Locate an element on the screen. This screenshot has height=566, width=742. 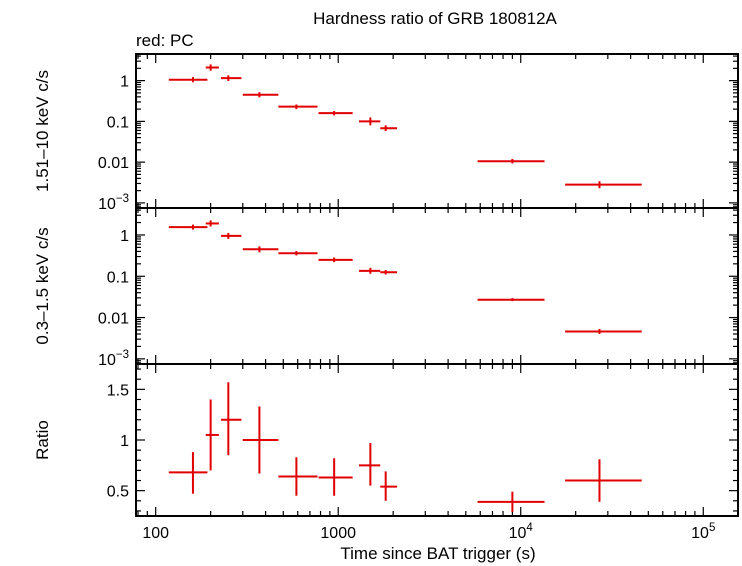
x-tick-label: 10⁵ is located at coordinates (703, 532).